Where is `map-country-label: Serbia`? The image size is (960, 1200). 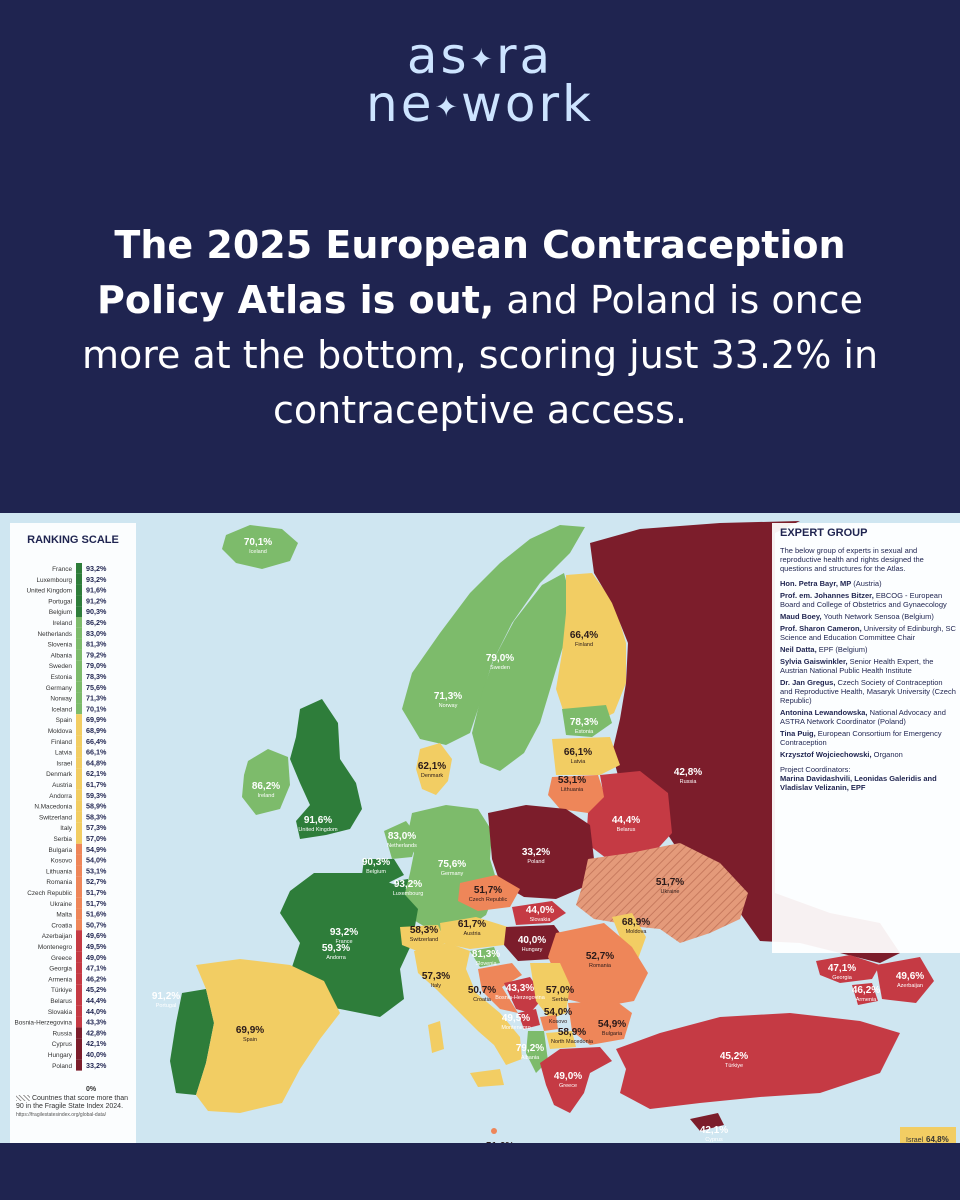
map-country-label: Serbia is located at coordinates (560, 1000).